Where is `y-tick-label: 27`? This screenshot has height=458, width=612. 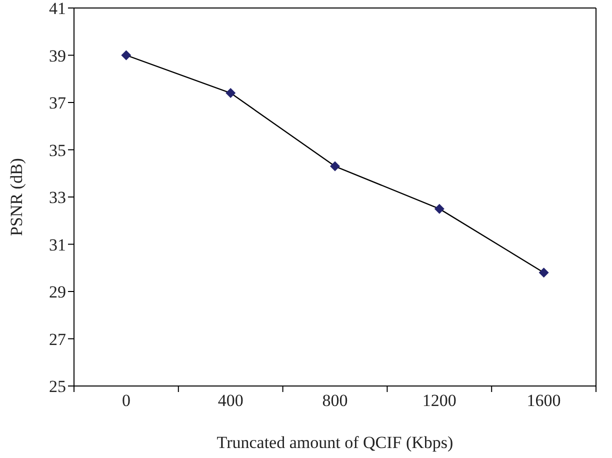
y-tick-label: 27 is located at coordinates (57, 339).